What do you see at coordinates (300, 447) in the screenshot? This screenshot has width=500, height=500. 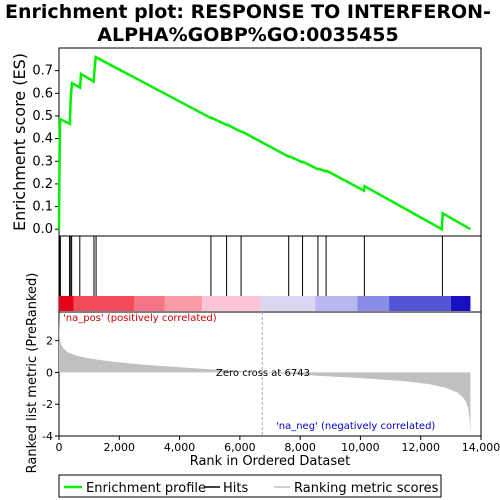 I see `metric-x-tick-label: 8,000` at bounding box center [300, 447].